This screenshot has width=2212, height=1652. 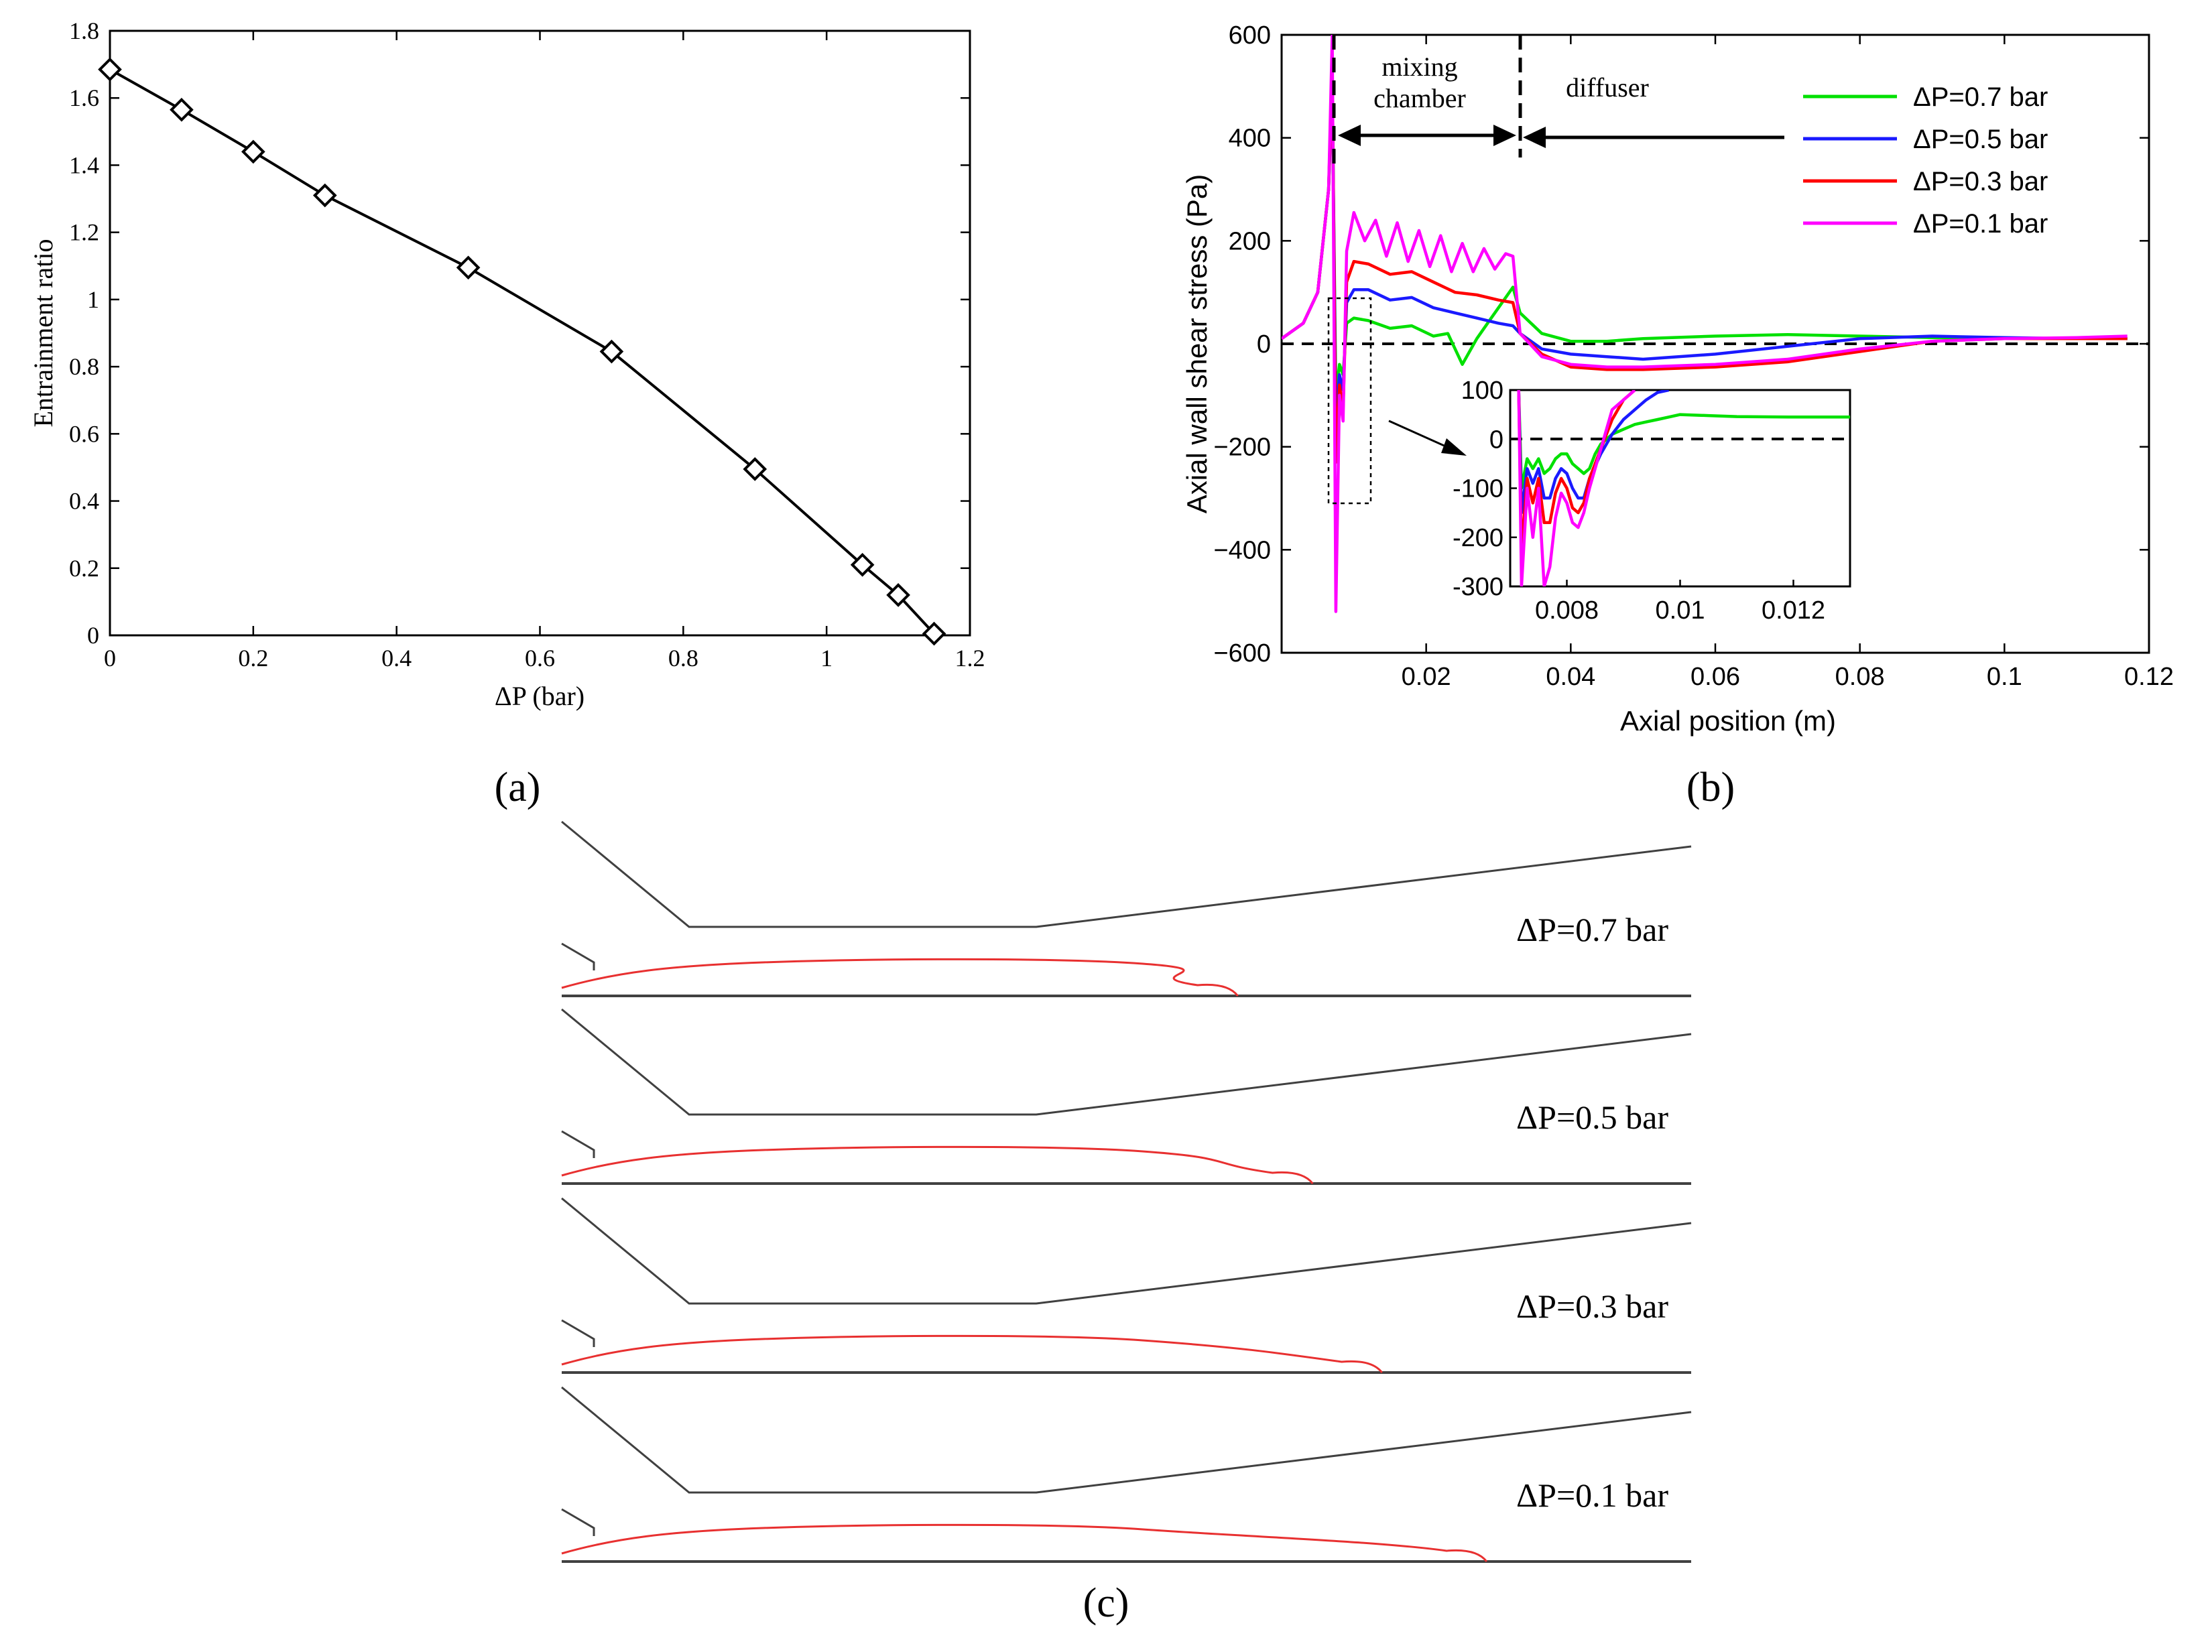 I want to click on panel-a-xtick-label: 0.4, so click(x=396, y=659).